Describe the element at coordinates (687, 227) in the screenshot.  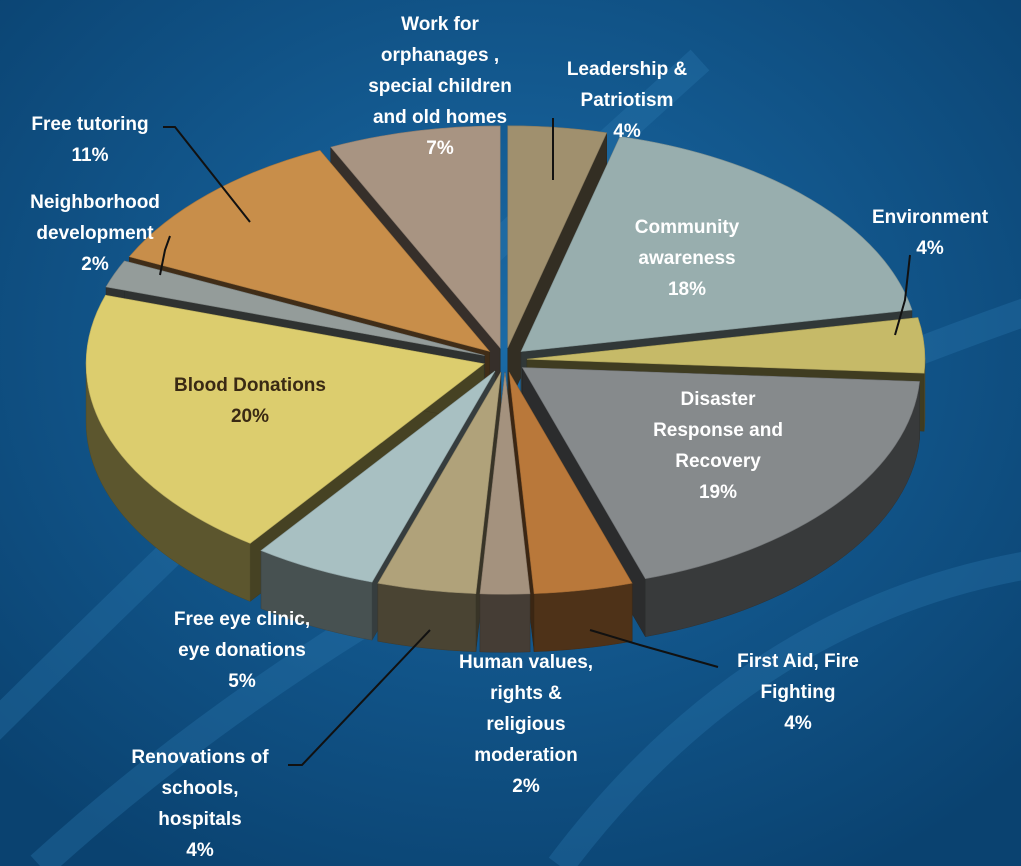
I see `label-line: Community` at that location.